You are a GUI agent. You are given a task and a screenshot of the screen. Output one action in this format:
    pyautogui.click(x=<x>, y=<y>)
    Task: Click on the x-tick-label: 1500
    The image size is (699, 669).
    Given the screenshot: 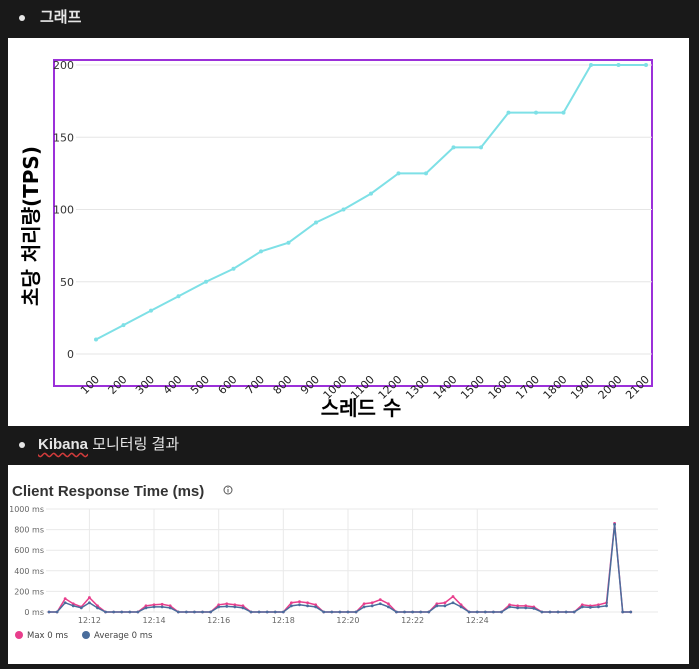 What is the action you would take?
    pyautogui.click(x=472, y=387)
    